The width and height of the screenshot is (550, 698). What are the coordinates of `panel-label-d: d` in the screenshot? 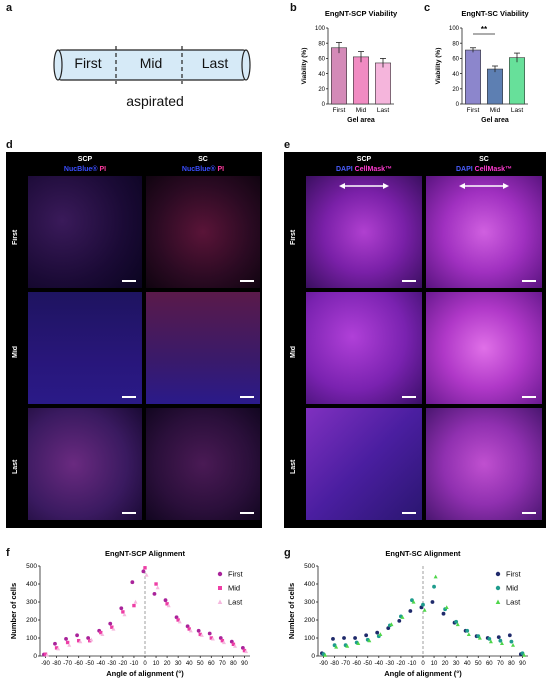 It's located at (9, 145).